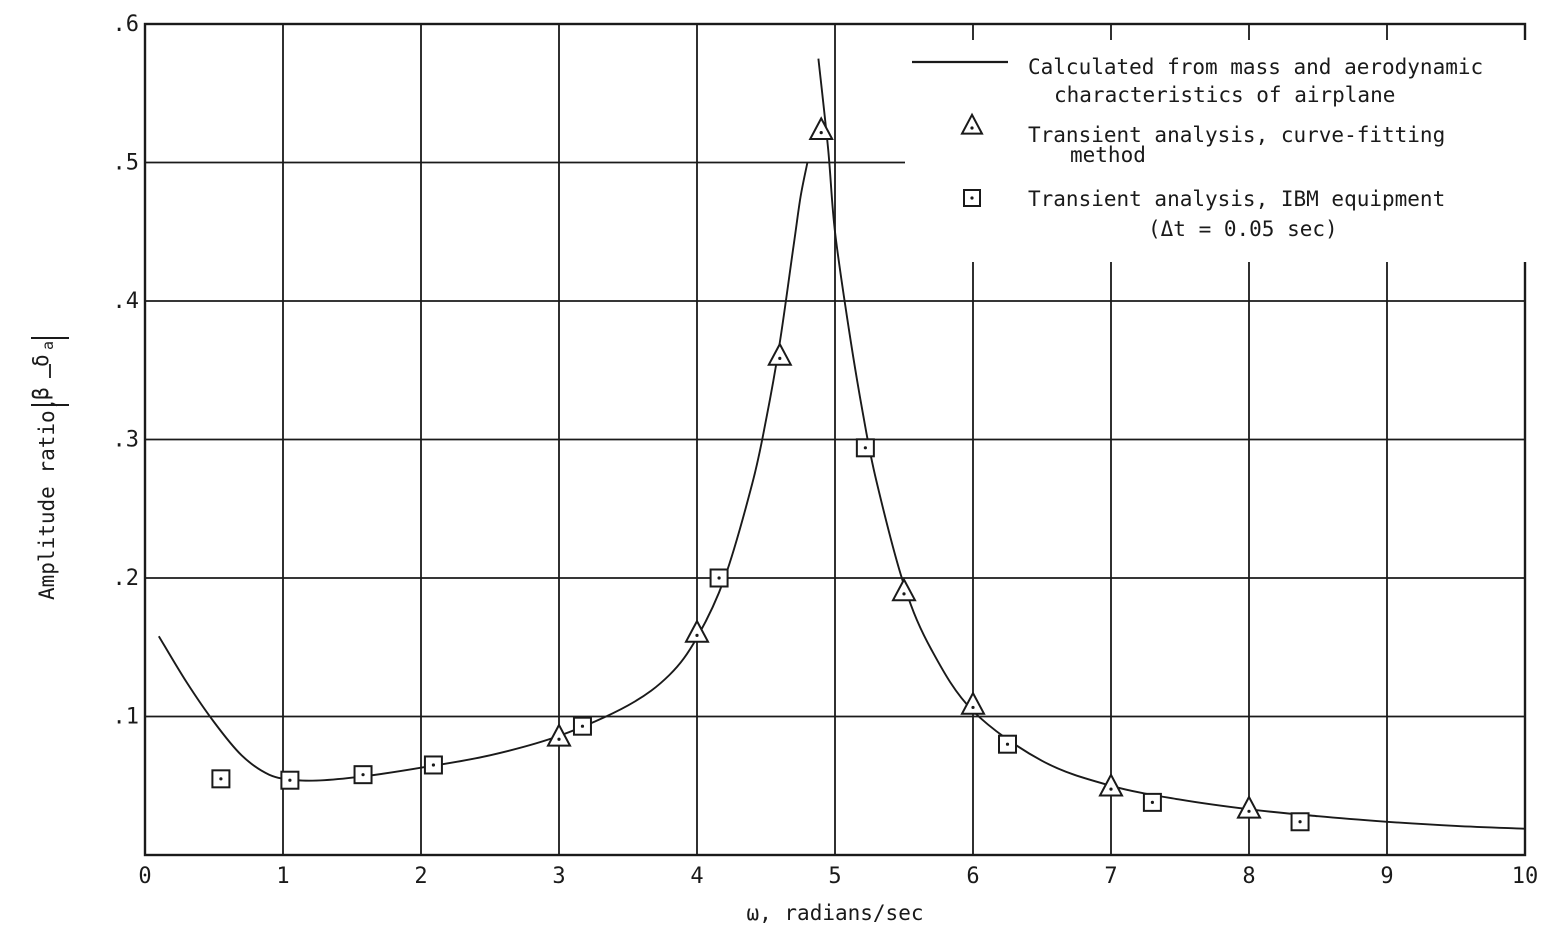 This screenshot has width=1566, height=931. Describe the element at coordinates (48, 345) in the screenshot. I see `y-axis-ratio-subscript: a` at that location.